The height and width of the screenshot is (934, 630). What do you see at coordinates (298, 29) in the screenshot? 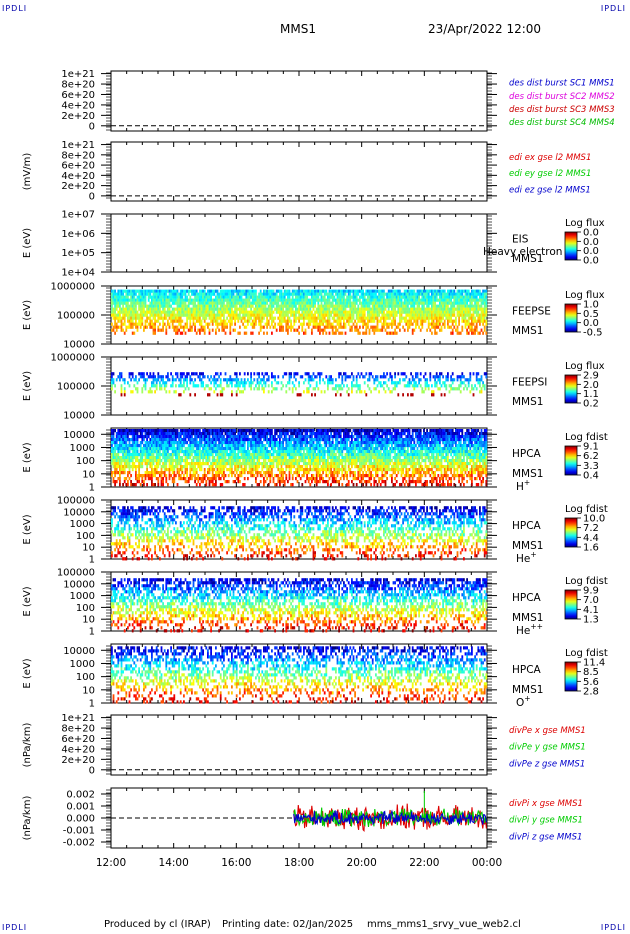
I see `header-spacecraft: MMS1` at bounding box center [298, 29].